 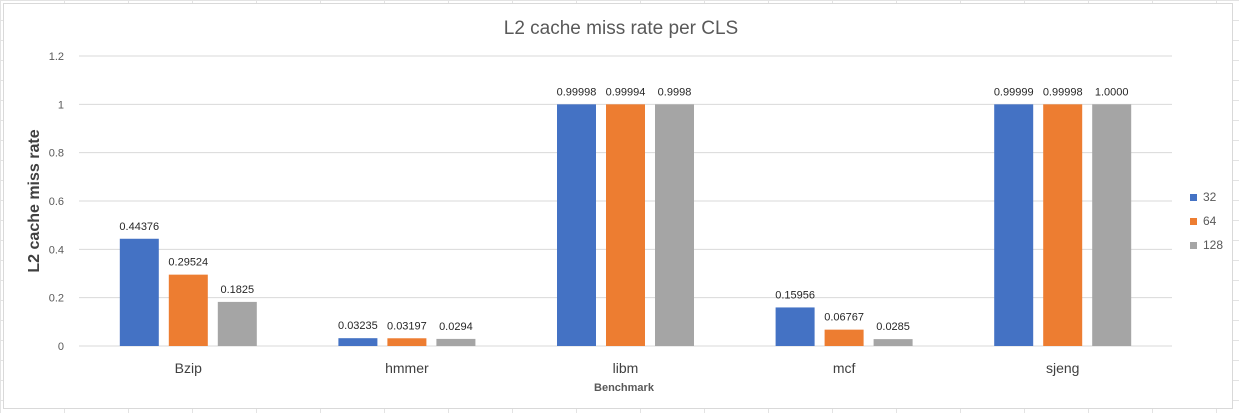 I want to click on legend-label: 32, so click(x=1210, y=197).